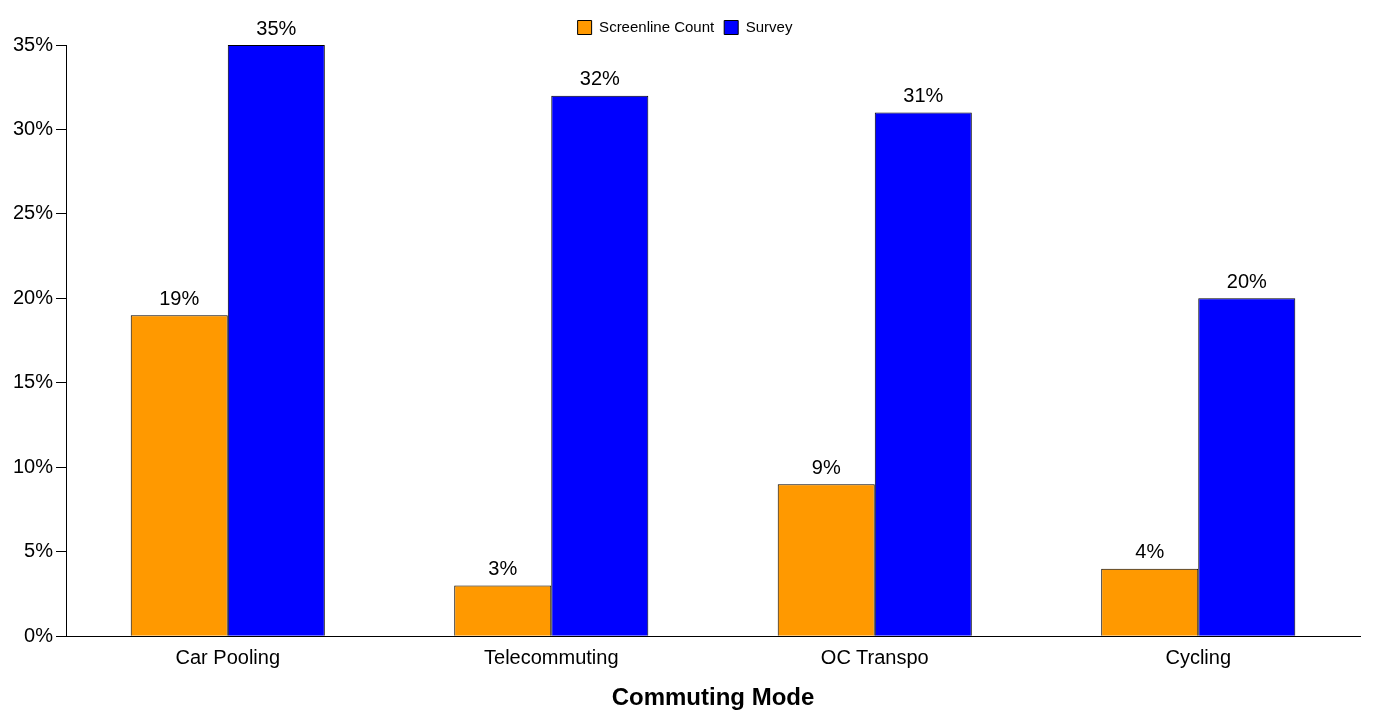 The height and width of the screenshot is (727, 1390). What do you see at coordinates (1198, 656) in the screenshot?
I see `x-tick-label: Cycling` at bounding box center [1198, 656].